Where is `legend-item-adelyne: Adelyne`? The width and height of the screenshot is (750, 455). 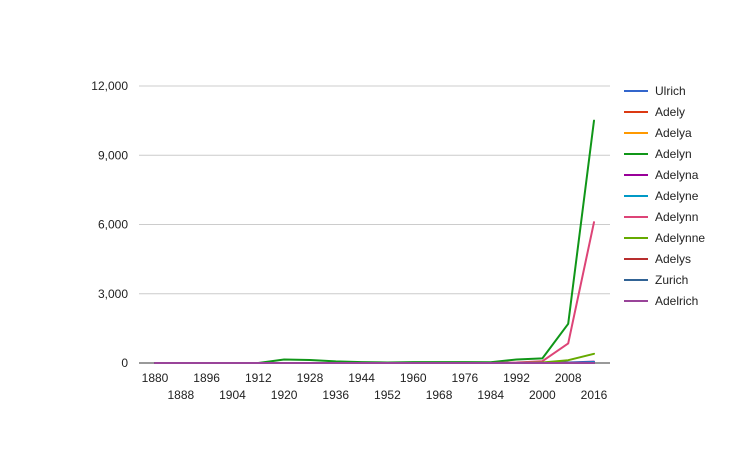 legend-item-adelyne: Adelyne is located at coordinates (661, 196).